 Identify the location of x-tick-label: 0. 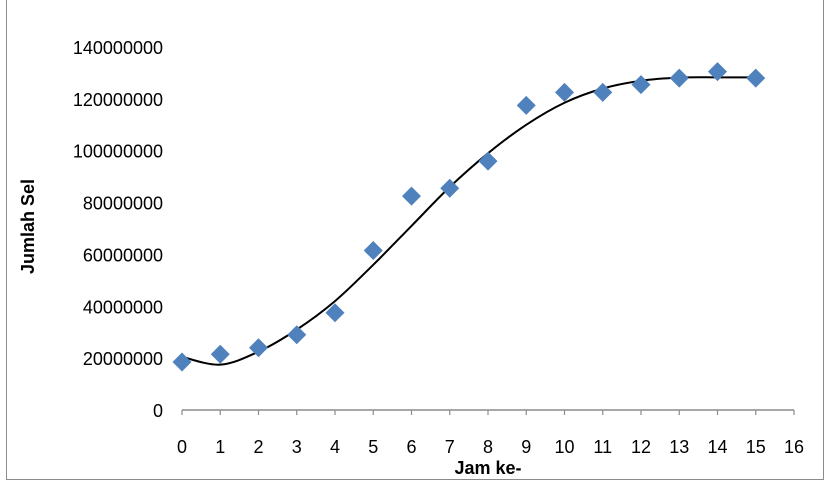
(182, 447).